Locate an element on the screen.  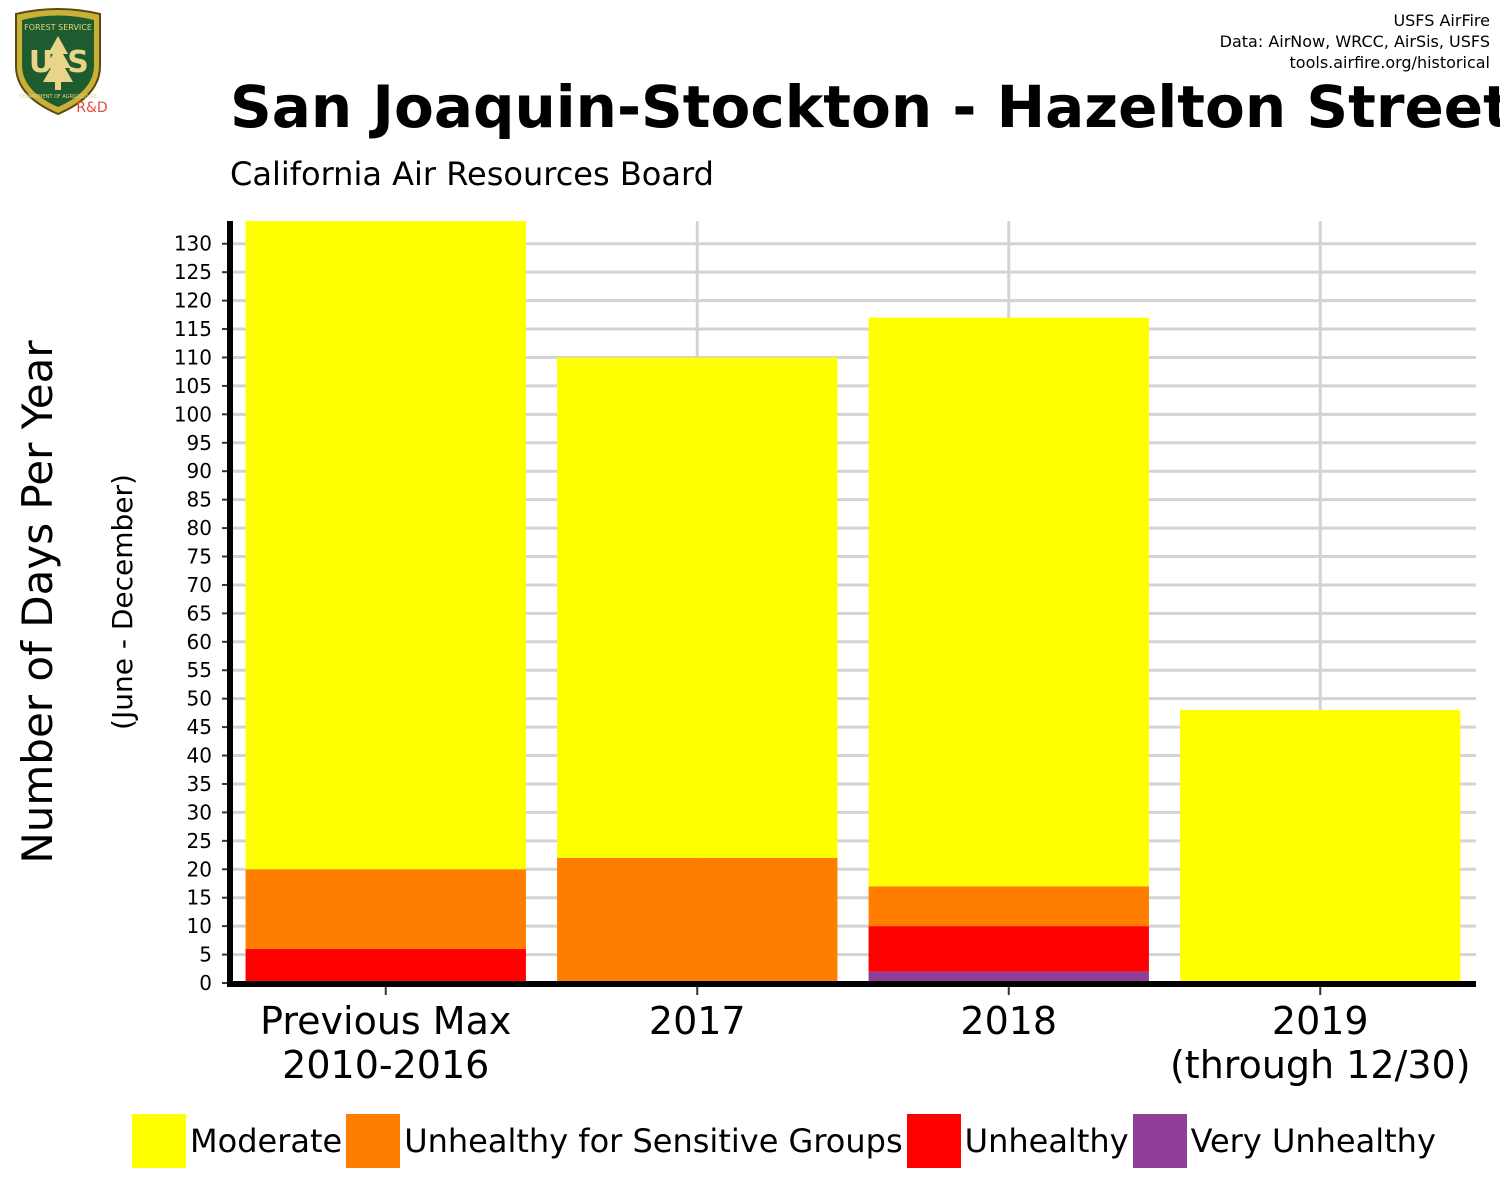
logo-rd-tag: R&D is located at coordinates (91, 108).